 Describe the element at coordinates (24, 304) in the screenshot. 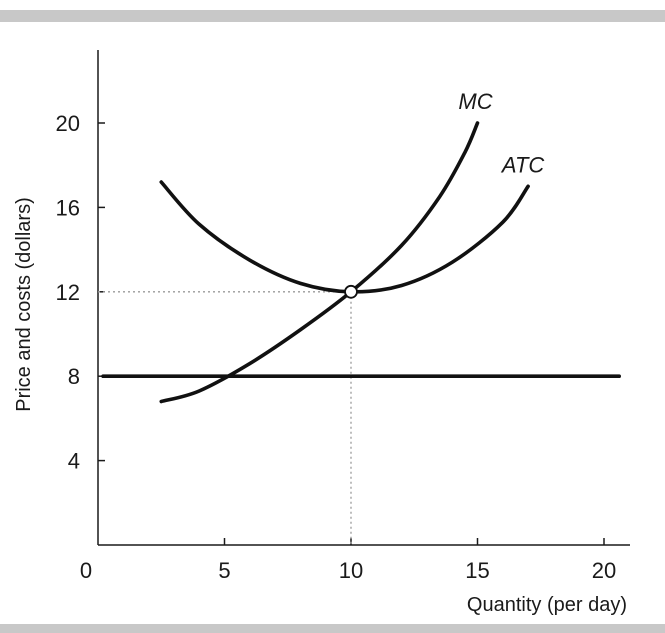

I see `y-axis-title: Price and costs (dollars)` at that location.